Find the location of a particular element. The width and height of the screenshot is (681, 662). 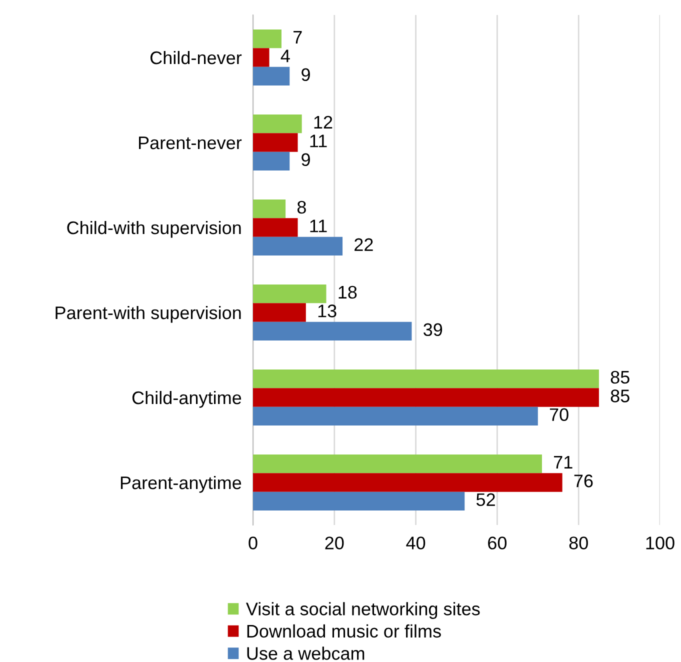

x-tick-label: 0 is located at coordinates (253, 543).